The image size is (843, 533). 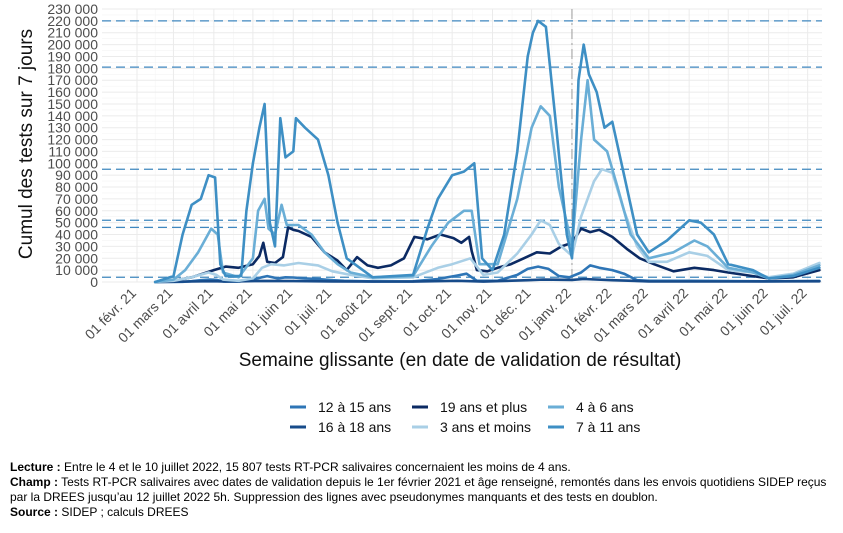 What do you see at coordinates (72, 21) in the screenshot?
I see `y-tick-label: 220 000` at bounding box center [72, 21].